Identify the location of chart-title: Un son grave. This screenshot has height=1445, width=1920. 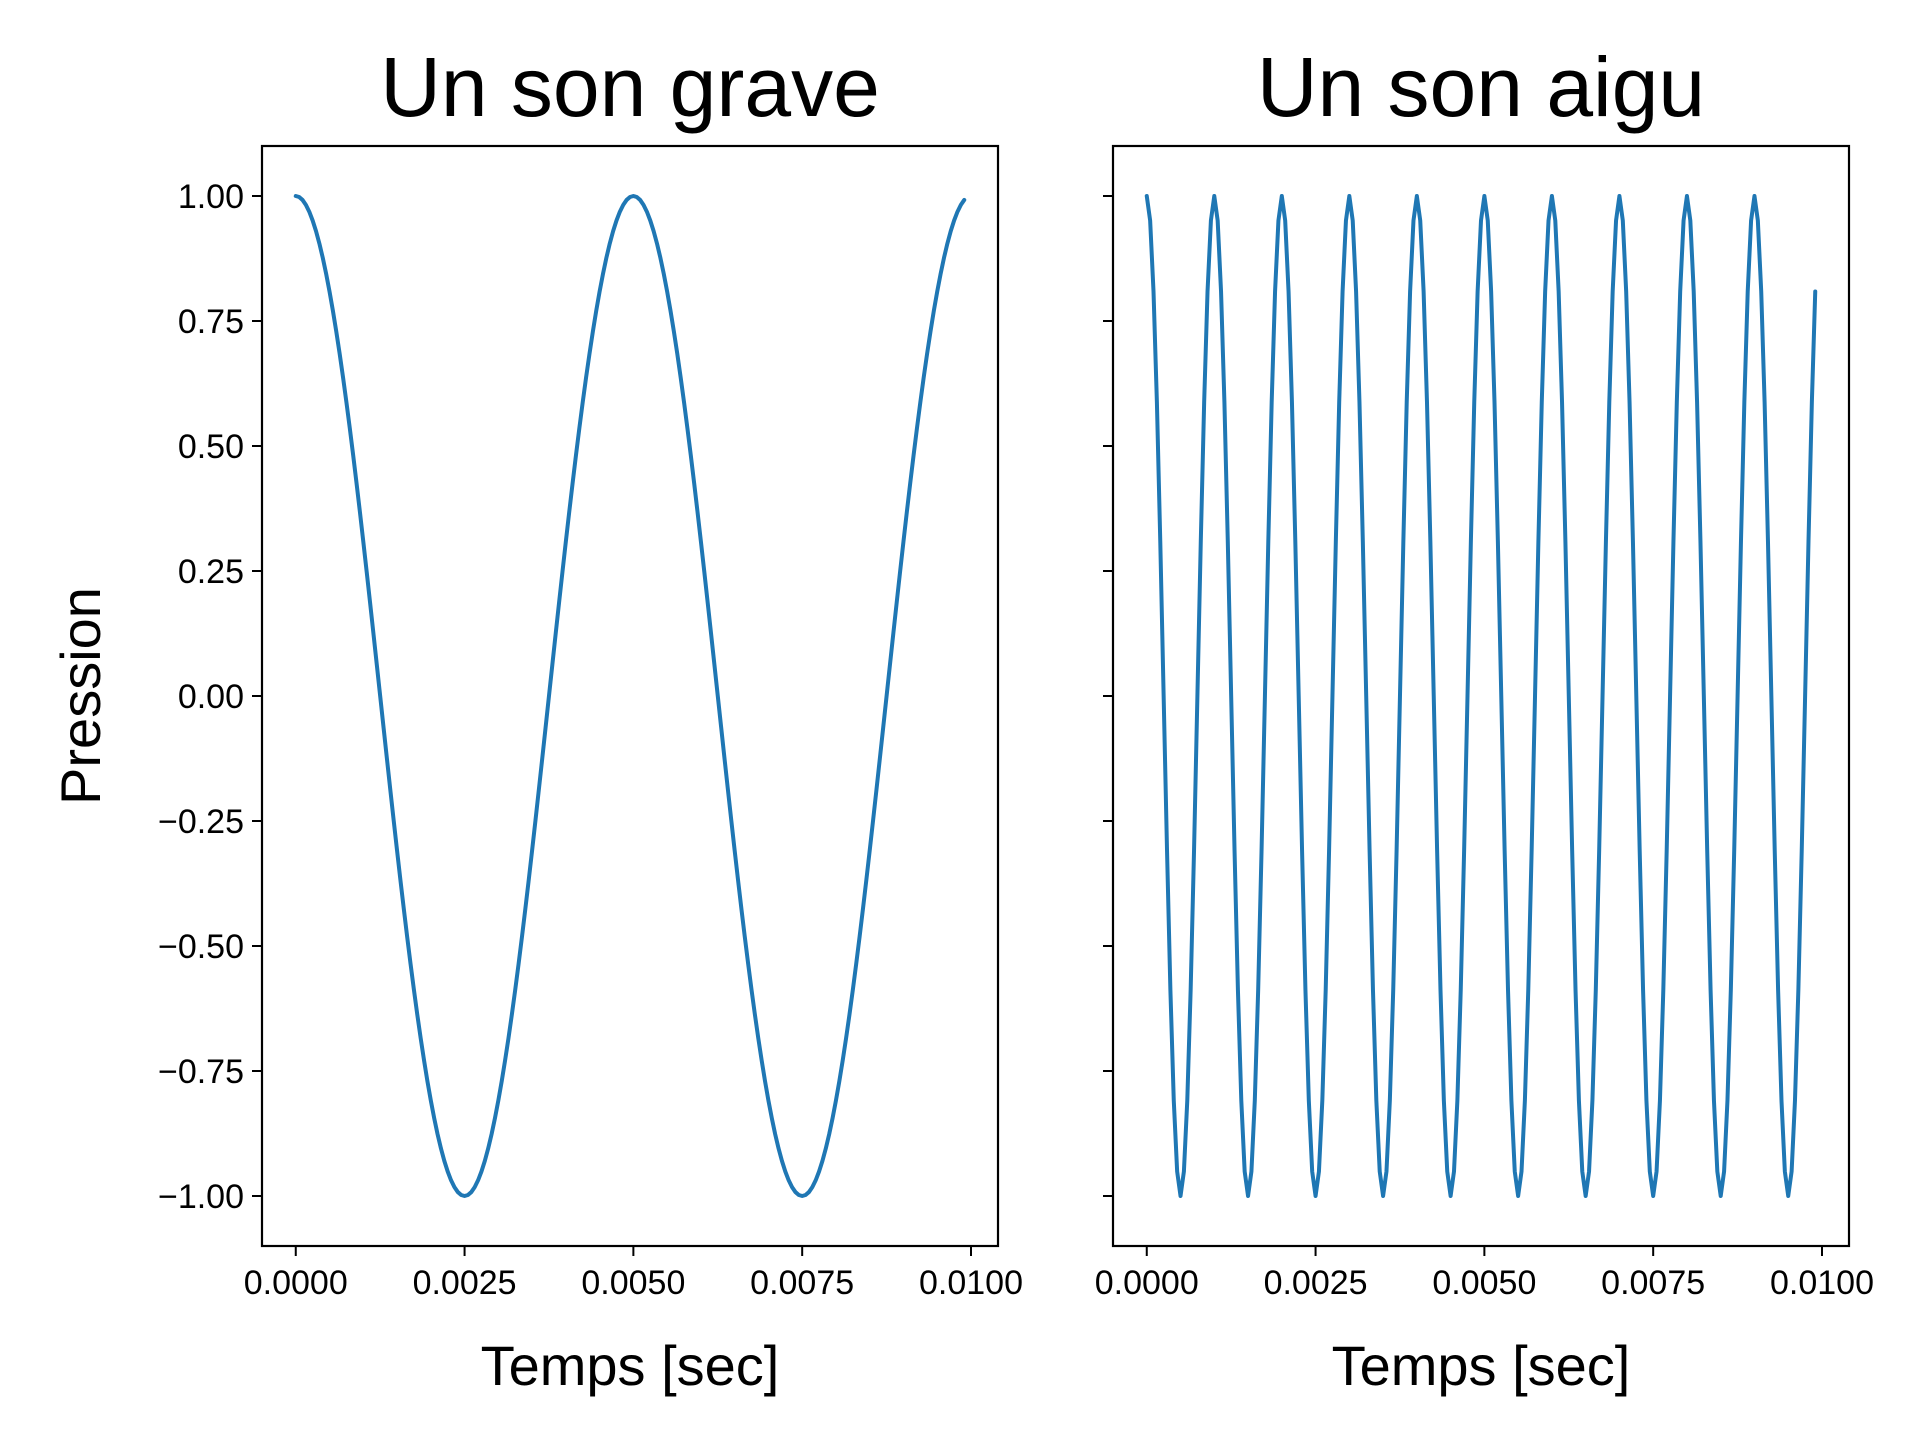
(630, 87).